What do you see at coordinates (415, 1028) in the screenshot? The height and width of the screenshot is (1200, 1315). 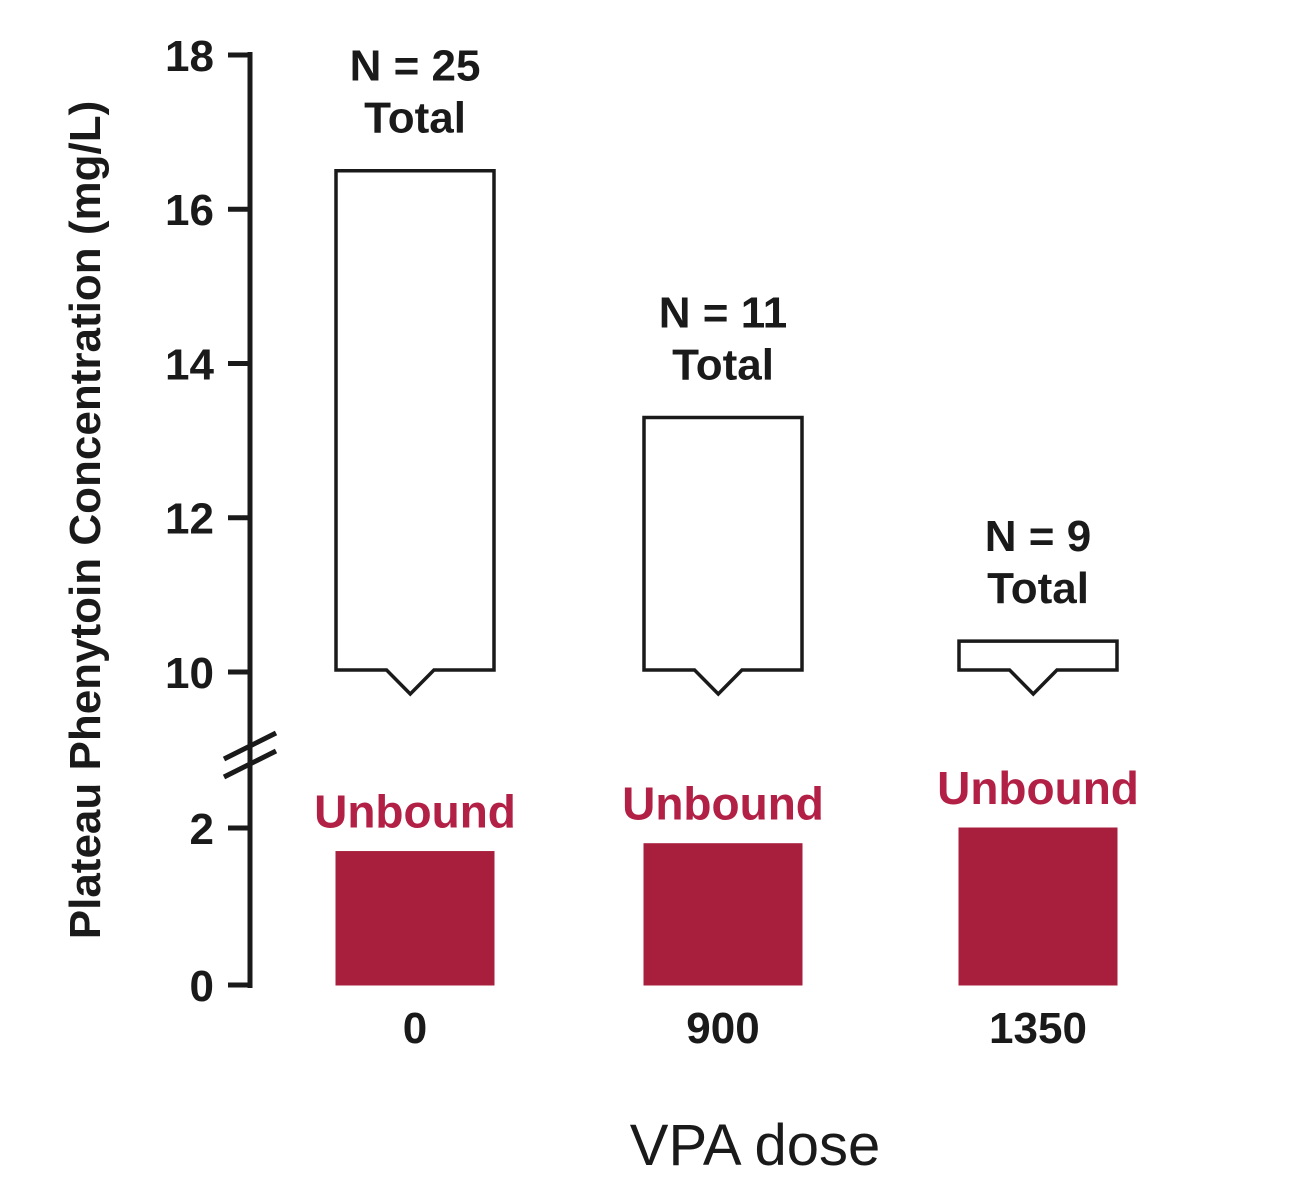 I see `x-tick-label: 0` at bounding box center [415, 1028].